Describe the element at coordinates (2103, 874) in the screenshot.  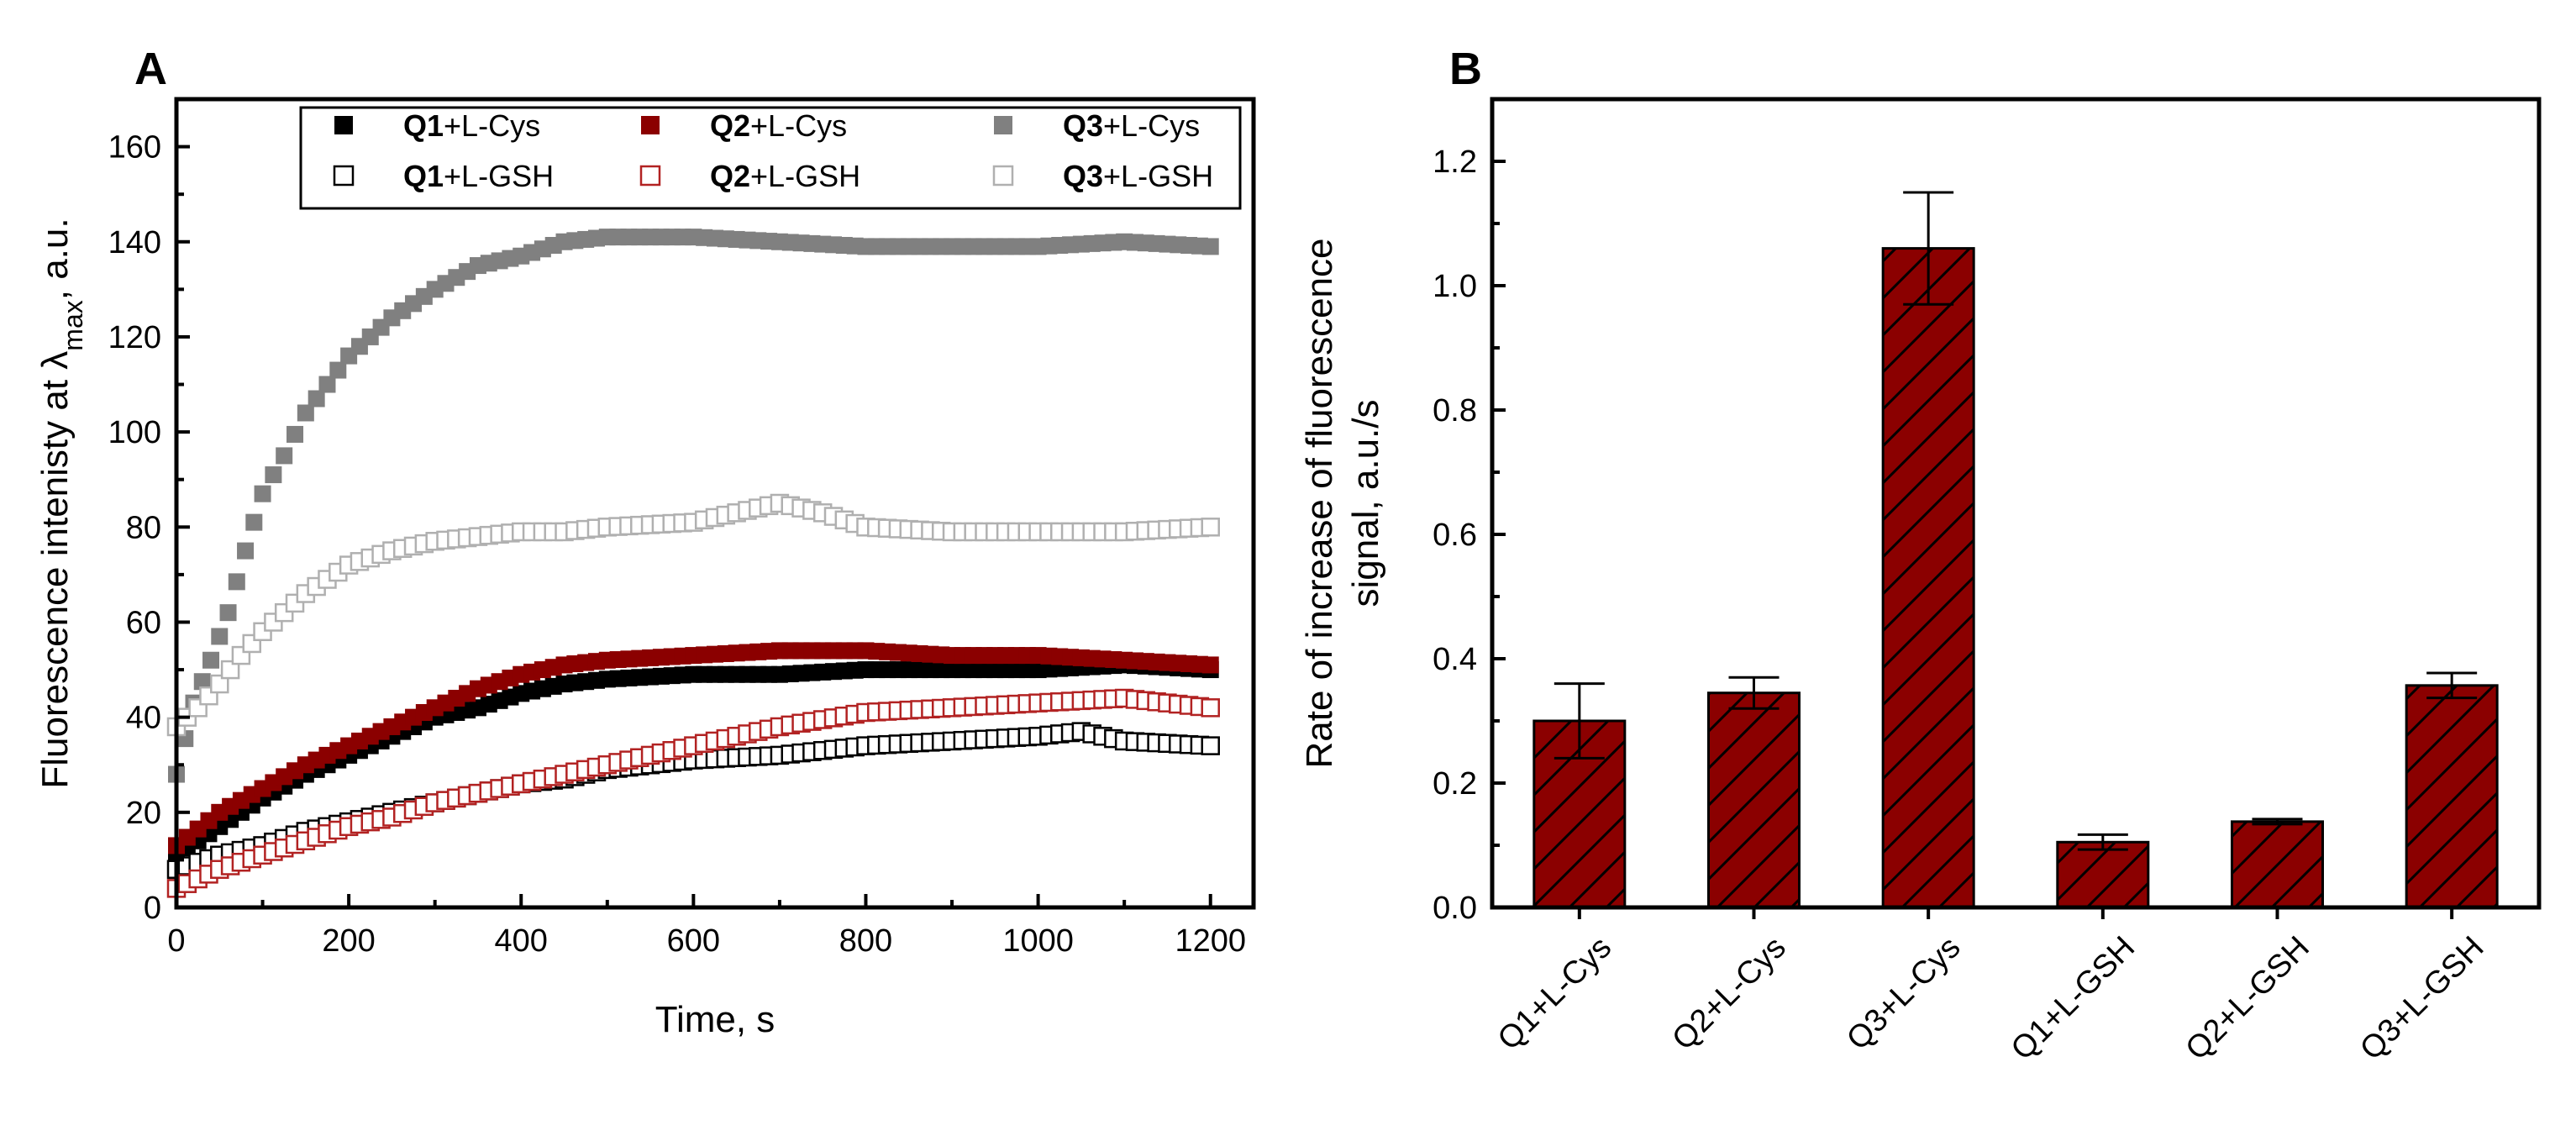
I see `bar-Q1+L-GSH` at that location.